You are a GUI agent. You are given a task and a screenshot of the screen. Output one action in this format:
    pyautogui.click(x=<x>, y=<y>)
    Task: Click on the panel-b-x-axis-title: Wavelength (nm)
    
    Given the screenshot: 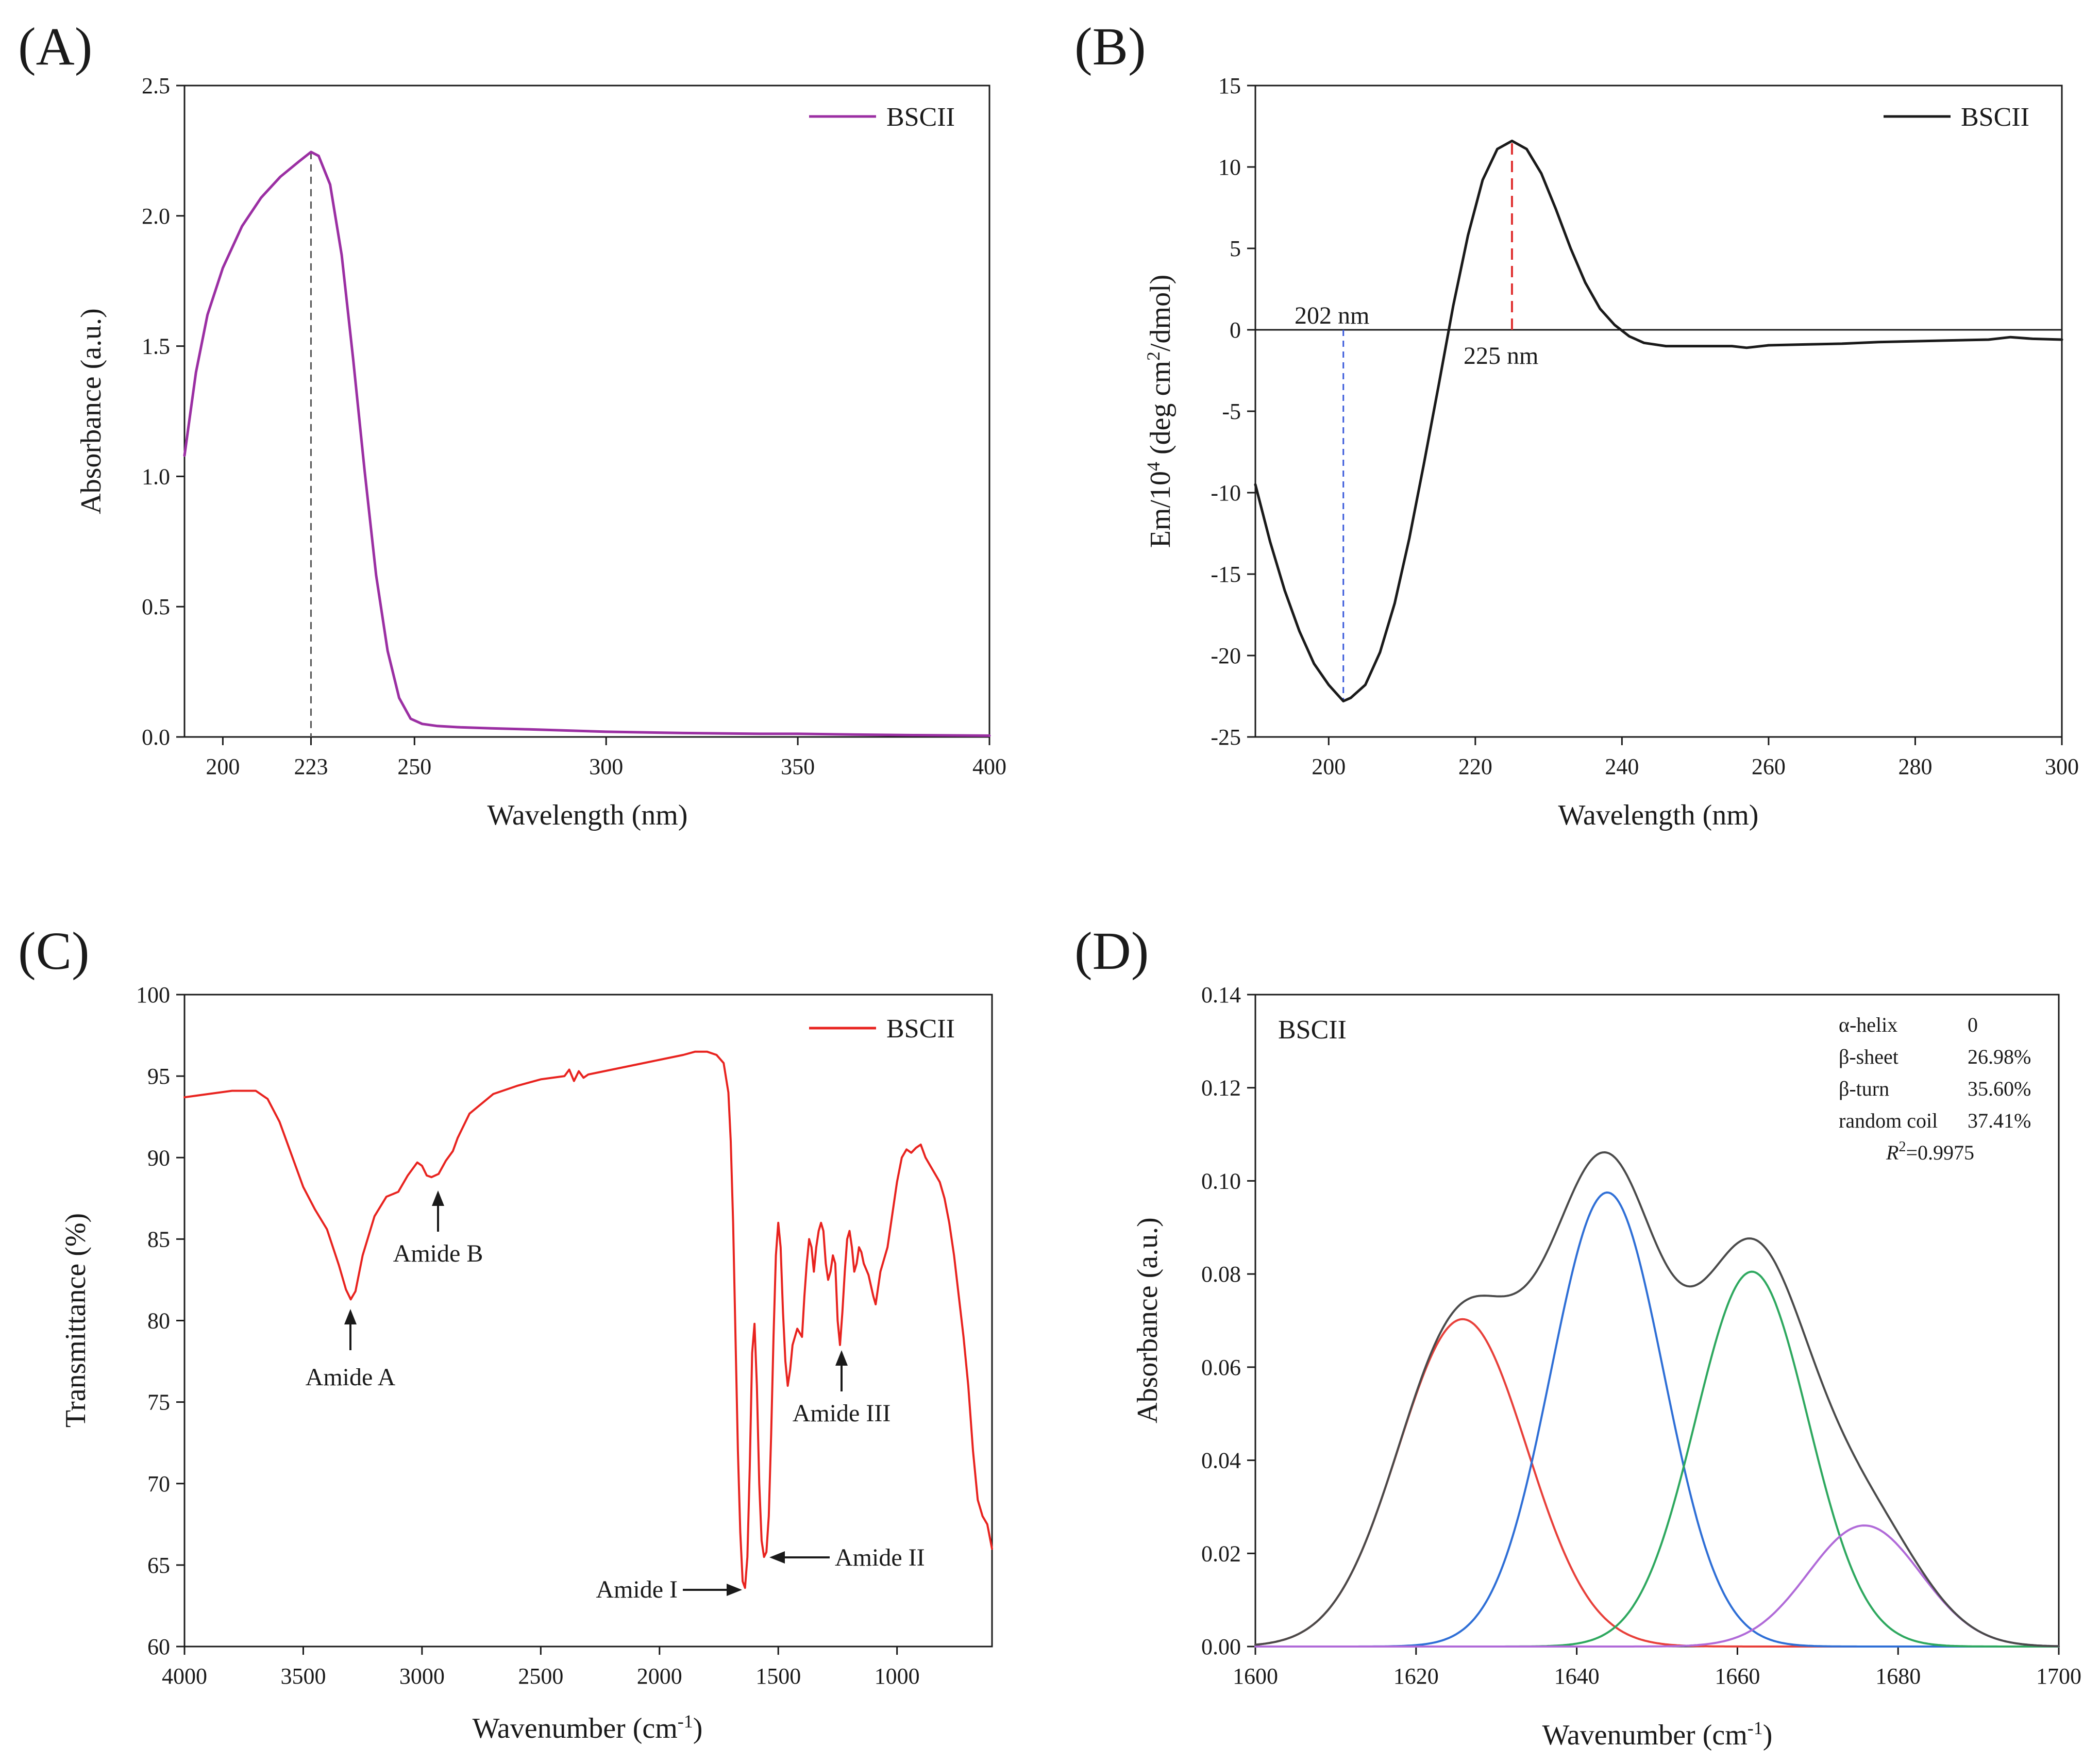 What is the action you would take?
    pyautogui.click(x=1658, y=815)
    